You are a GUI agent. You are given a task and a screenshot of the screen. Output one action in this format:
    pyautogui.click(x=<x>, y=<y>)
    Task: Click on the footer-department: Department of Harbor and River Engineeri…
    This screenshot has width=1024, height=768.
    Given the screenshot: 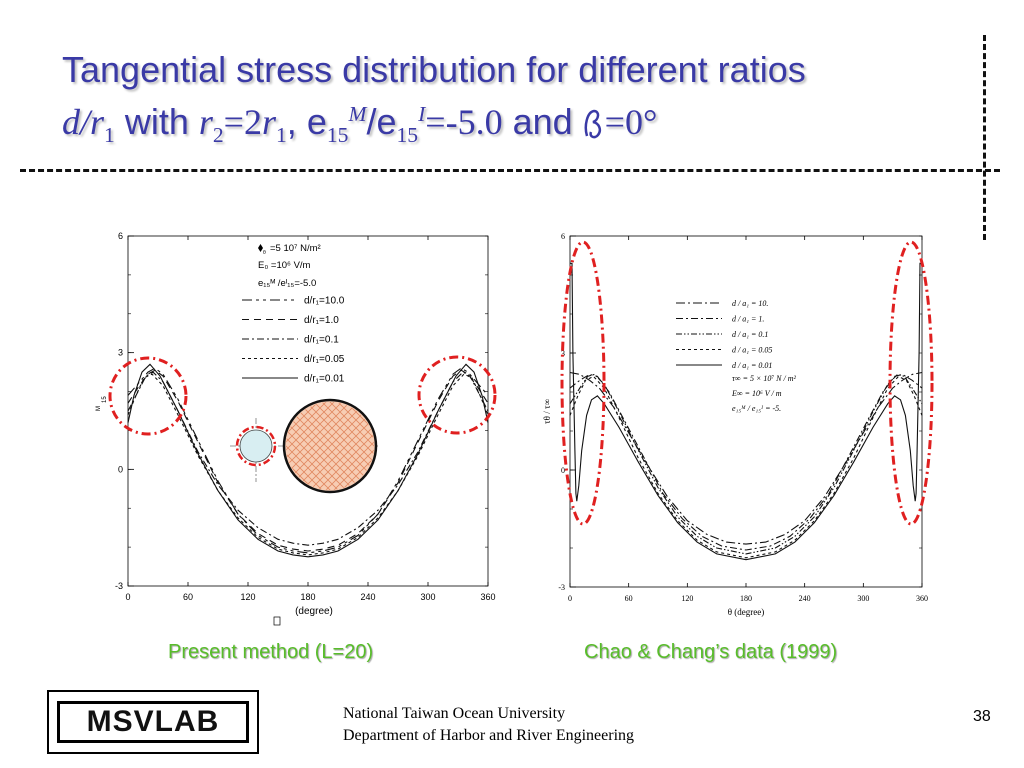 What is the action you would take?
    pyautogui.click(x=489, y=735)
    